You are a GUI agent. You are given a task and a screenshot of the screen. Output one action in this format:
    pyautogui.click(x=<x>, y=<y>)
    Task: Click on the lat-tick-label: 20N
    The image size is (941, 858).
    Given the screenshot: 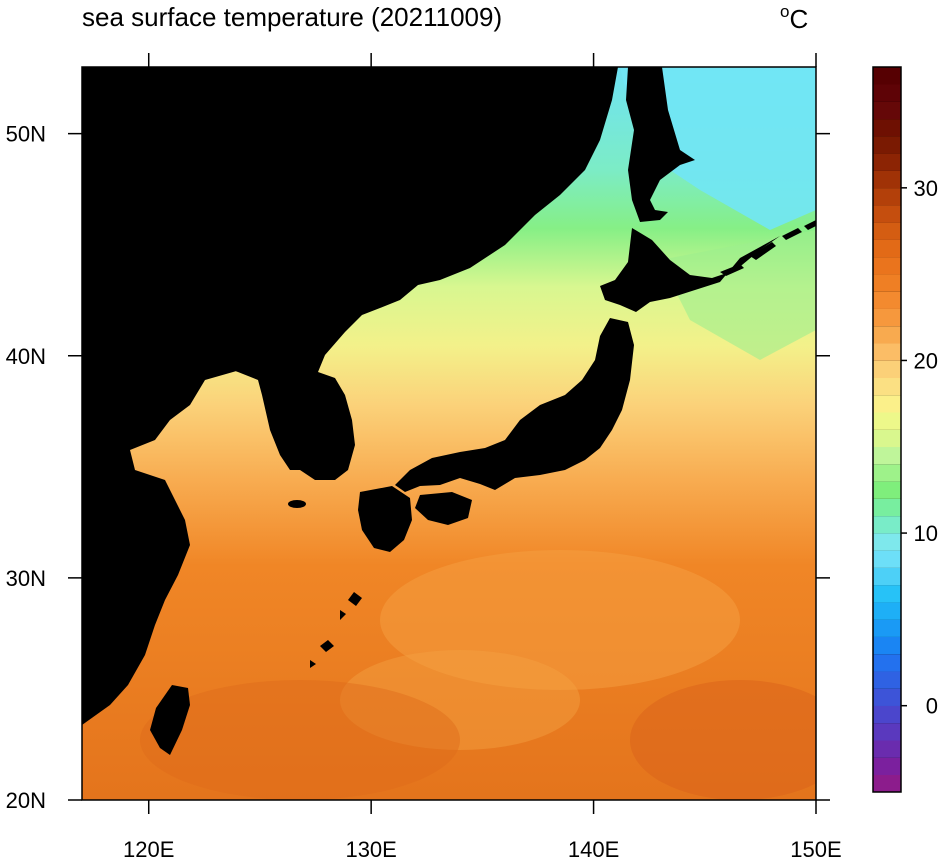 What is the action you would take?
    pyautogui.click(x=26, y=800)
    